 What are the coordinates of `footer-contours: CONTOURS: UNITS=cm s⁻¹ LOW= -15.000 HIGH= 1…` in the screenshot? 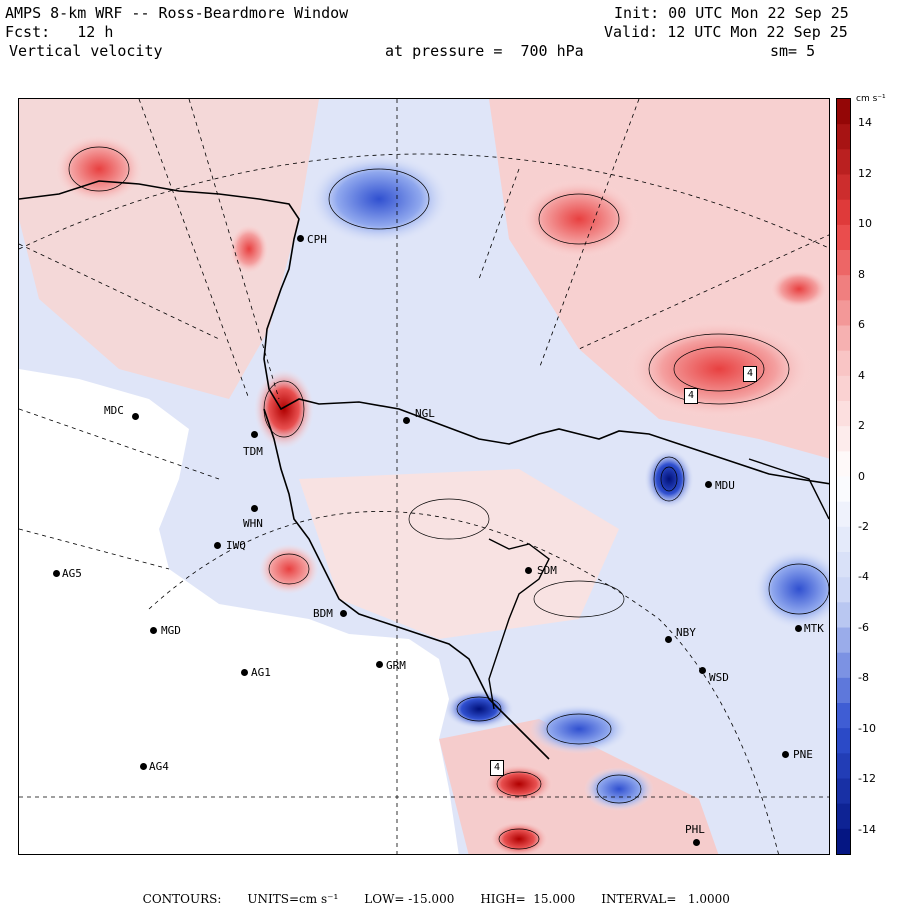 It's located at (445, 892).